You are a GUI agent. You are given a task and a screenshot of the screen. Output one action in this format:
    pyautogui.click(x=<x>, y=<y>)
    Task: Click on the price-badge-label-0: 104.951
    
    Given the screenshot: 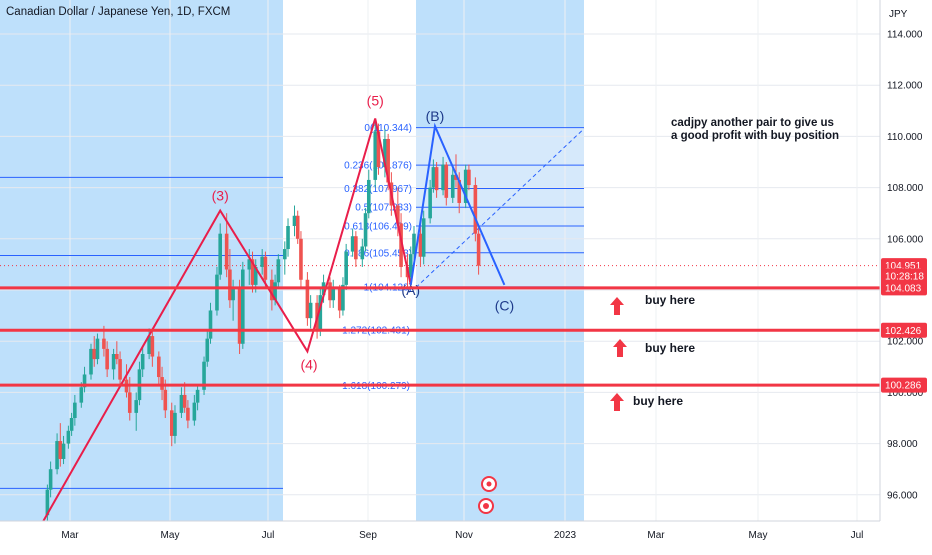 What is the action you would take?
    pyautogui.click(x=903, y=266)
    